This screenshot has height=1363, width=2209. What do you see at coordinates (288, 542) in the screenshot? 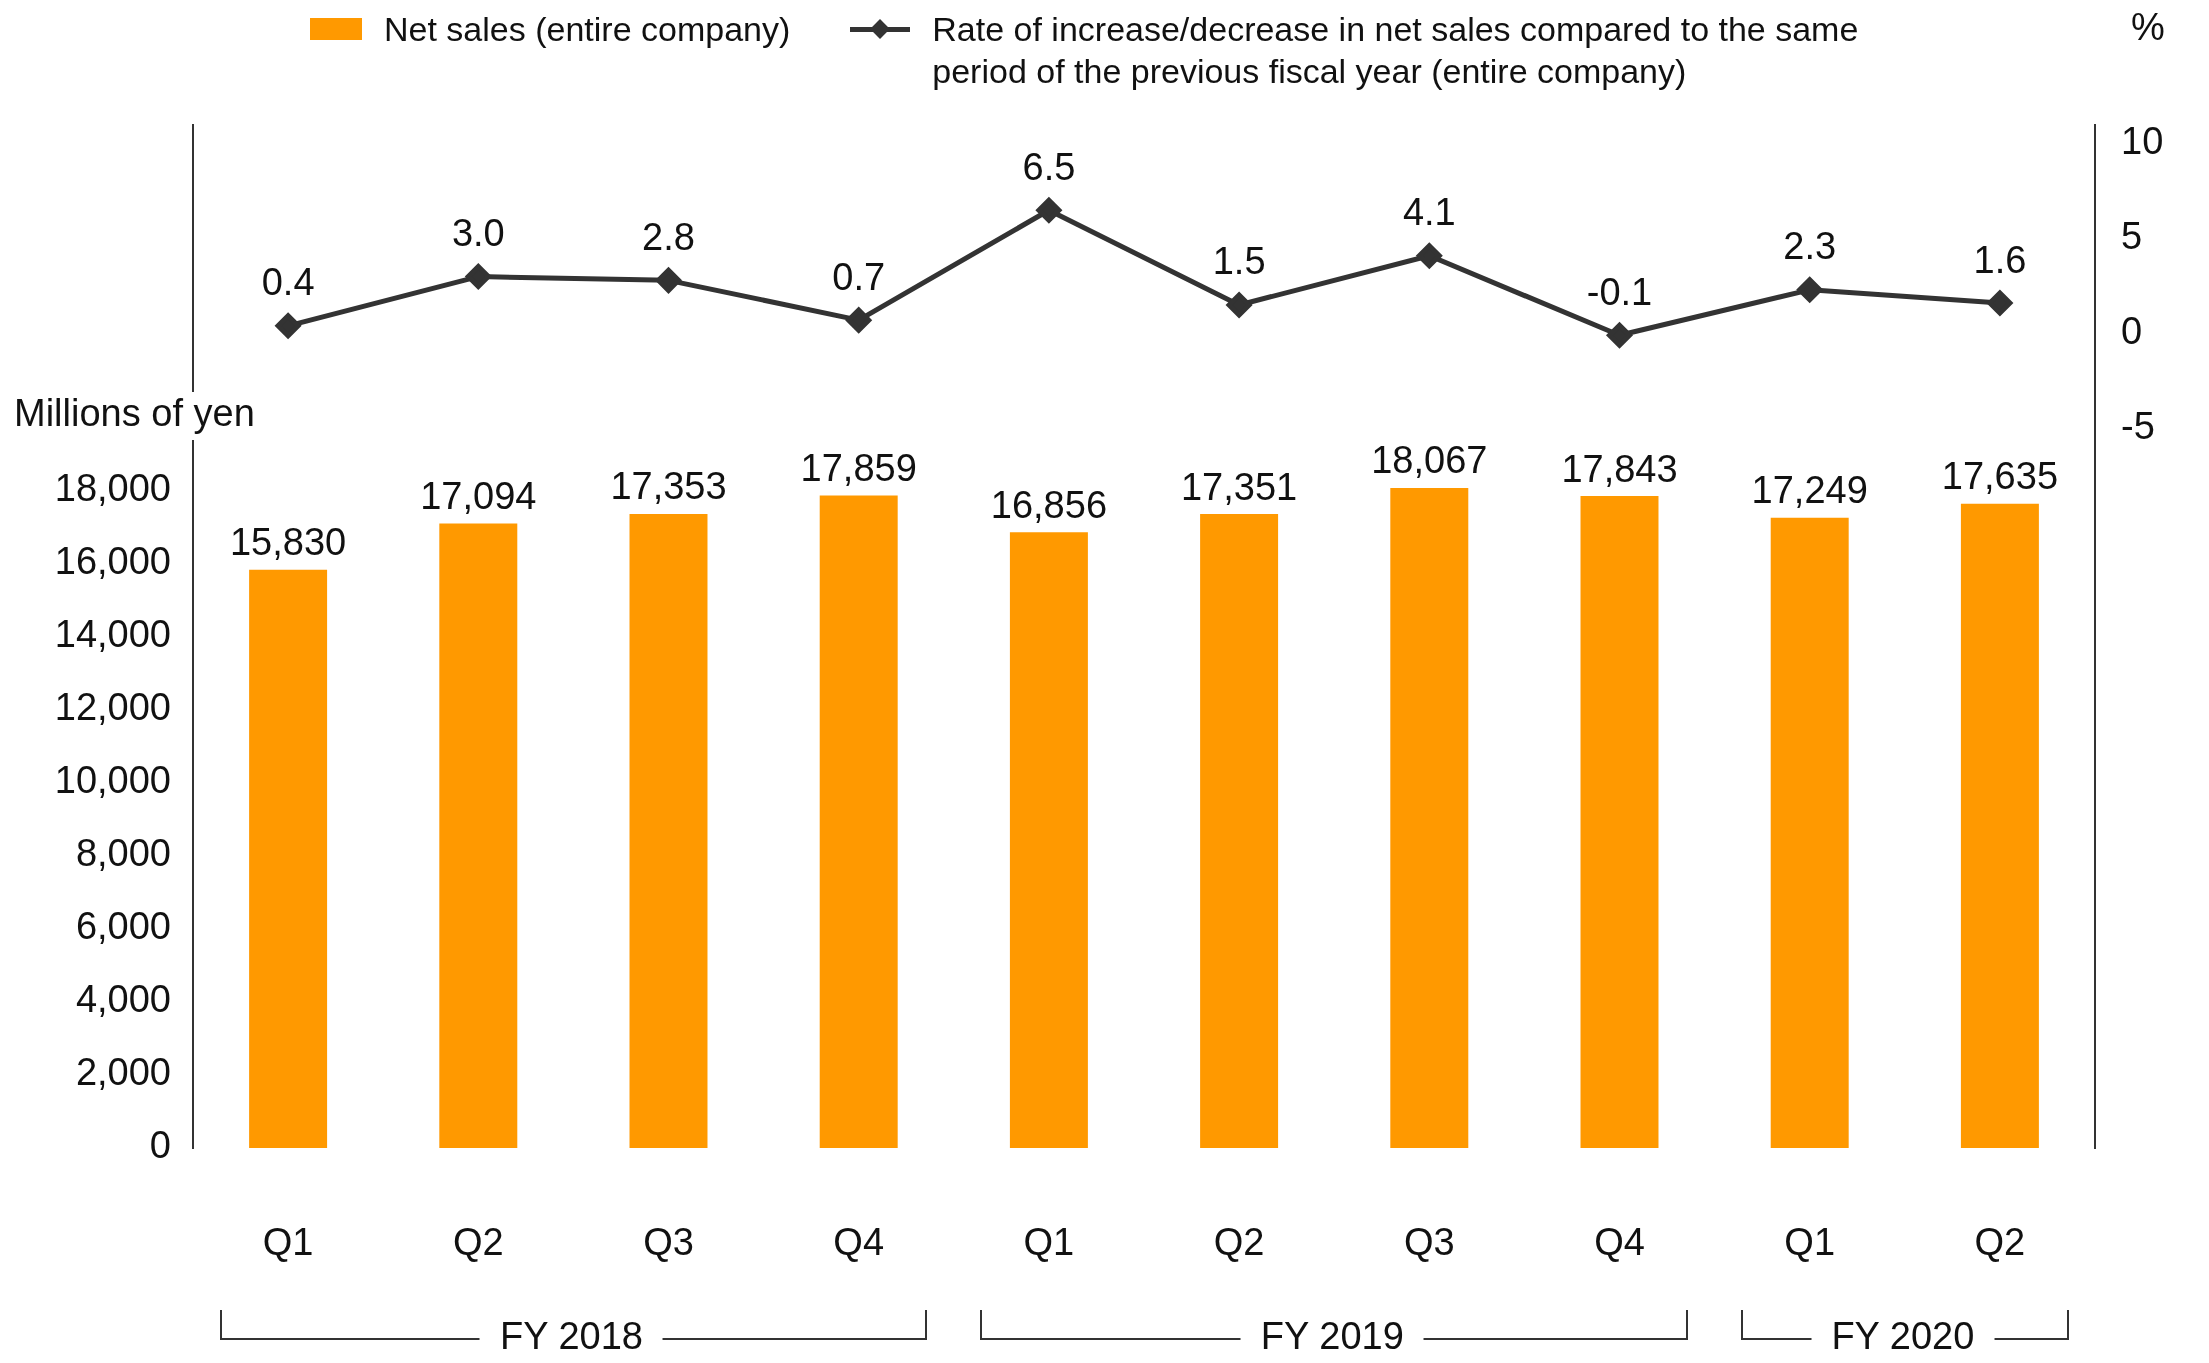
I see `data-label: 15,830` at bounding box center [288, 542].